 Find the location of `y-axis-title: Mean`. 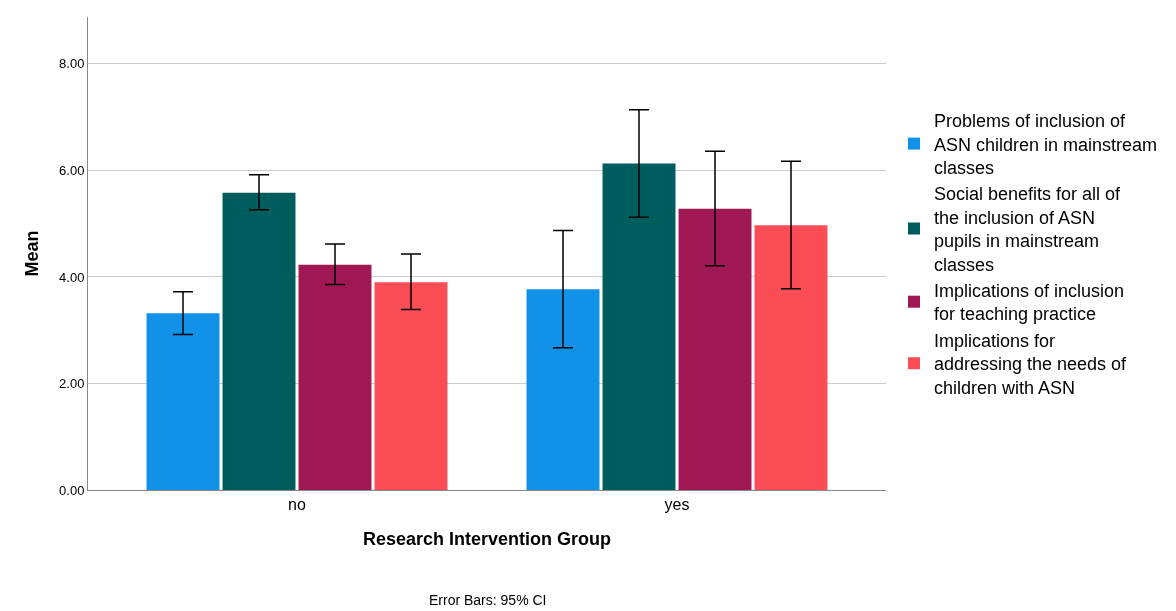

y-axis-title: Mean is located at coordinates (32, 253).